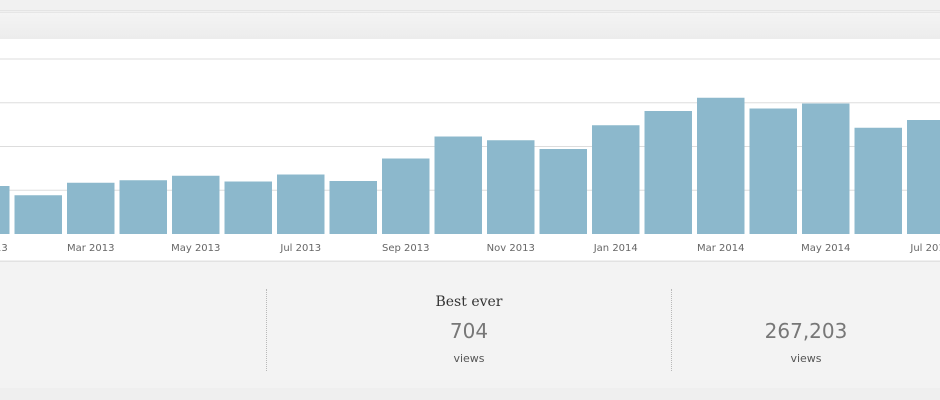 The image size is (940, 400). What do you see at coordinates (4, 248) in the screenshot?
I see `chart-x-tick-label: Jan 2013` at bounding box center [4, 248].